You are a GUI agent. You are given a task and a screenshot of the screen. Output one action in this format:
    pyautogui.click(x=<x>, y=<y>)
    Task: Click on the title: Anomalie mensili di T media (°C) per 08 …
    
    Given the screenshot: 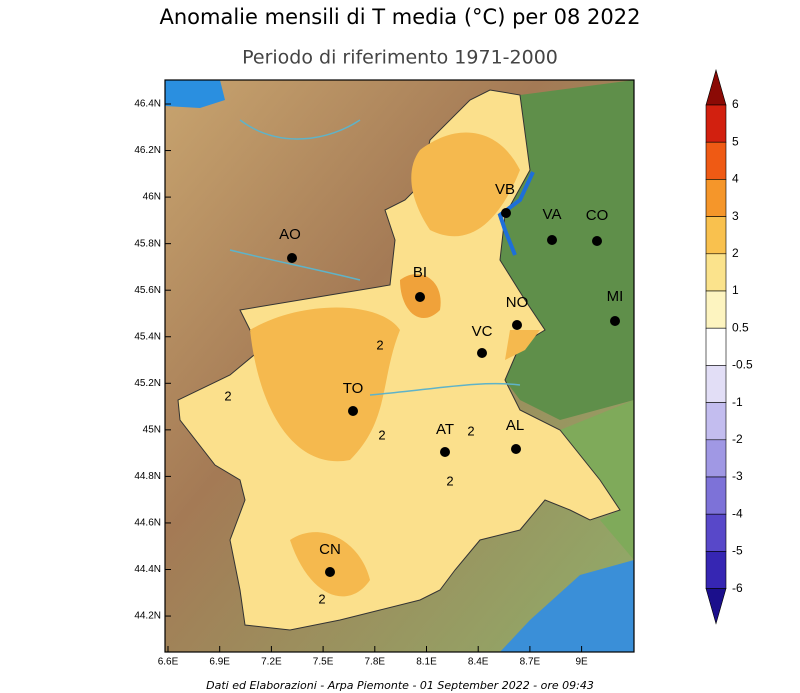 What is the action you would take?
    pyautogui.click(x=400, y=17)
    